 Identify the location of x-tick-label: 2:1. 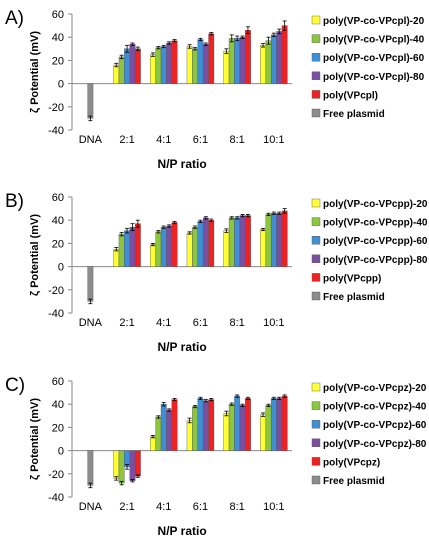
(126, 140).